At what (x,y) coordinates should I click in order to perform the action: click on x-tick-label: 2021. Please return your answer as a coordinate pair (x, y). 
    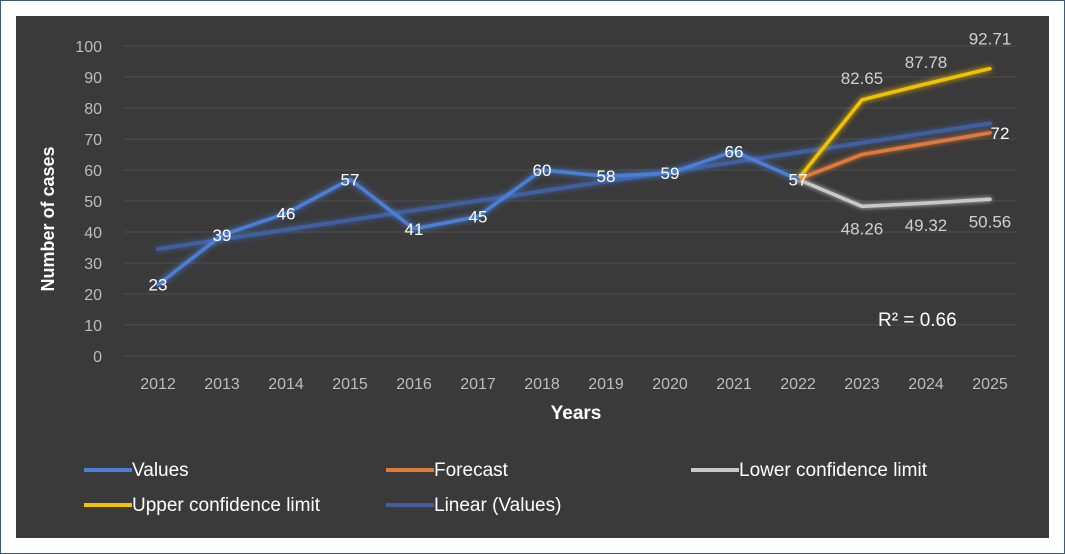
    Looking at the image, I should click on (734, 384).